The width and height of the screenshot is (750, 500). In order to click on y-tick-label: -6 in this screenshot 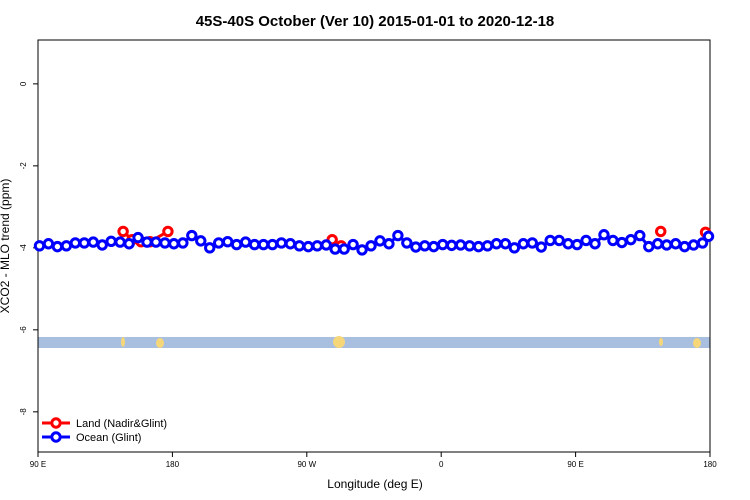, I will do `click(23, 330)`.